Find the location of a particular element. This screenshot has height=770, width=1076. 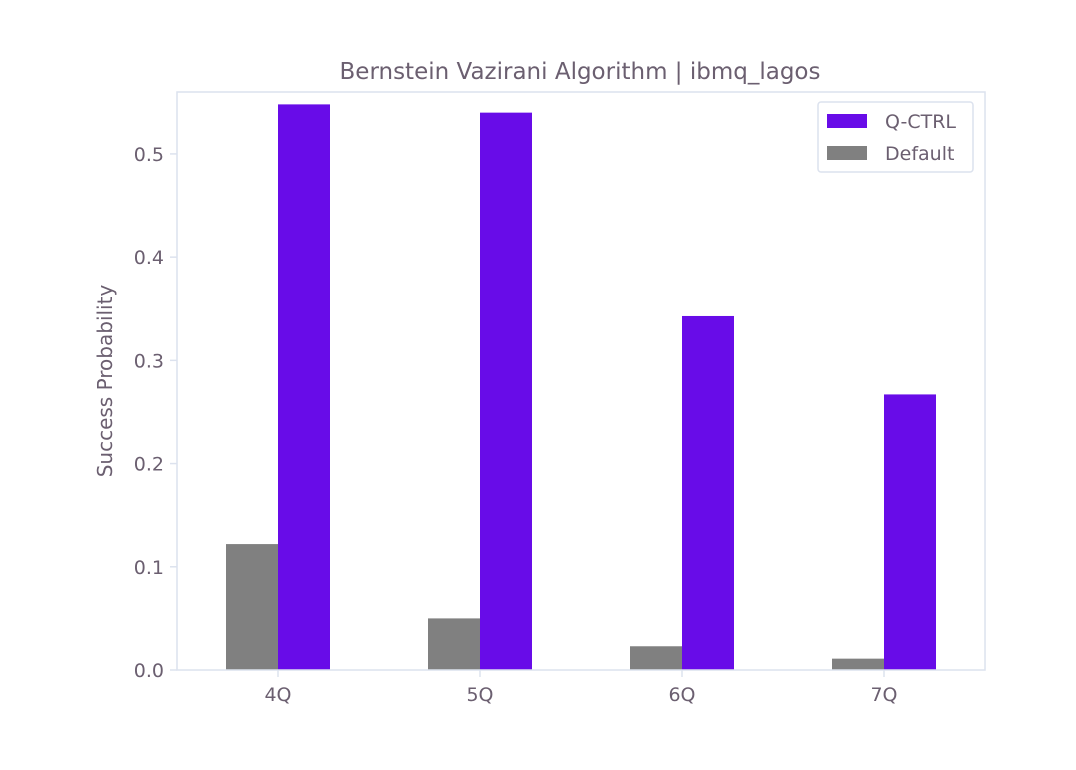

x-tick-label: 4Q is located at coordinates (277, 695).